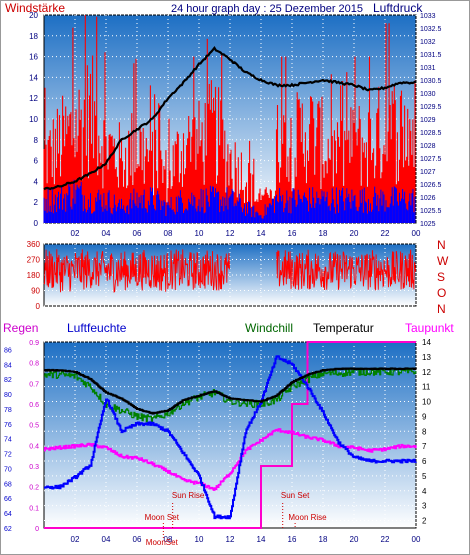 This screenshot has width=470, height=555. I want to click on astronomy-annotations: Sun Rise Moon Set Sun Set Moon Rise MoonSet, so click(236, 519).